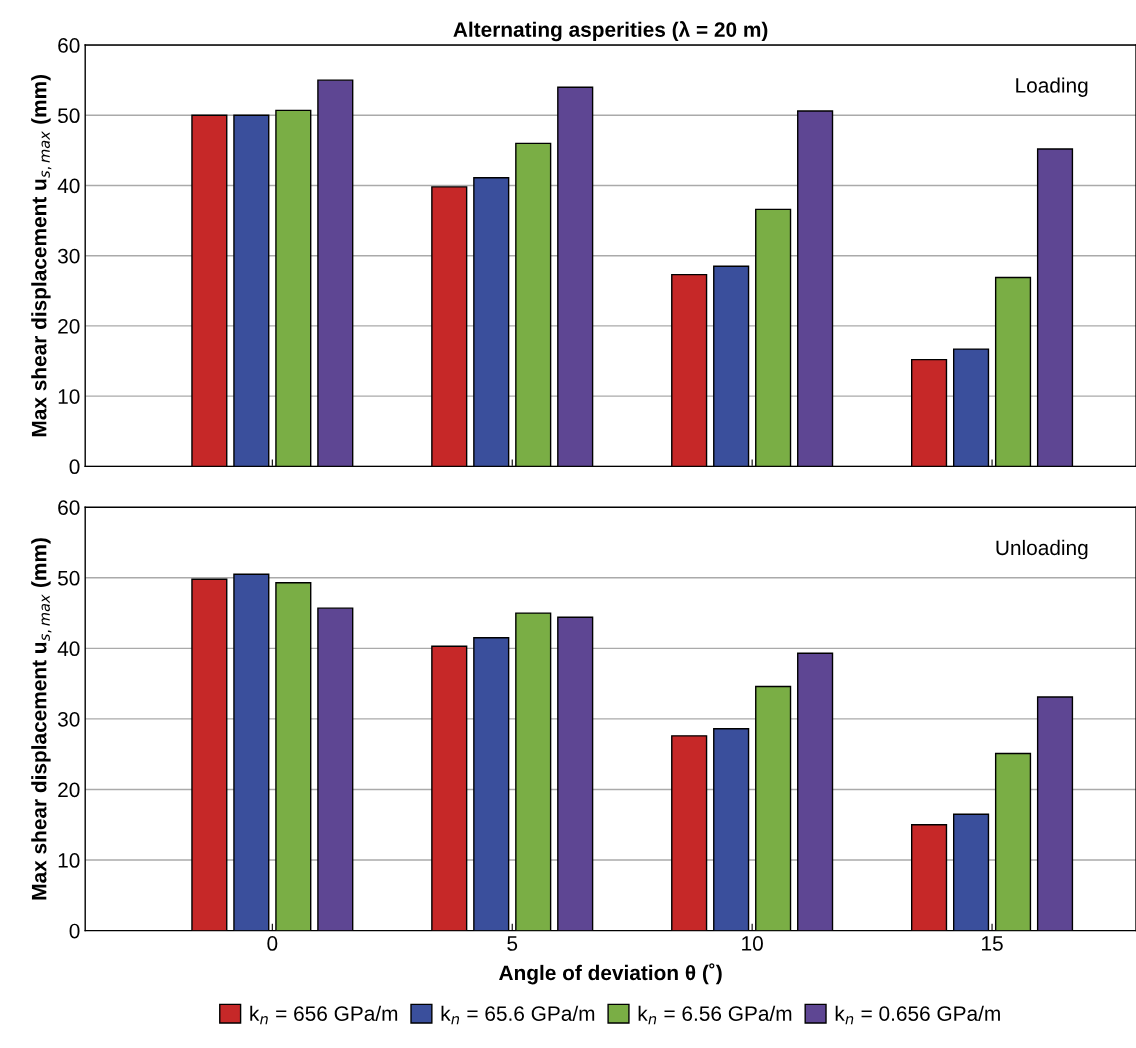  I want to click on legend-label: k$_{n}$ = 656 GPa/m, so click(324, 1015).